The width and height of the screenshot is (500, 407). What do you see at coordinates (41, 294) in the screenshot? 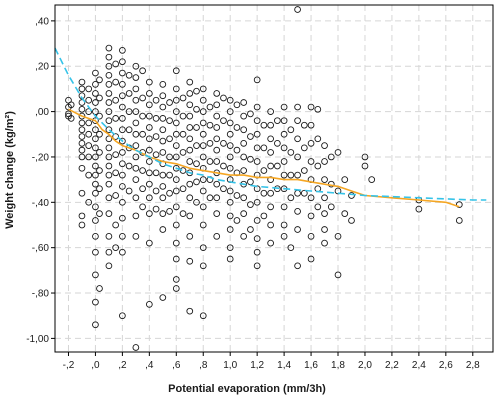
I see `y-tick-label: -,80` at bounding box center [41, 294].